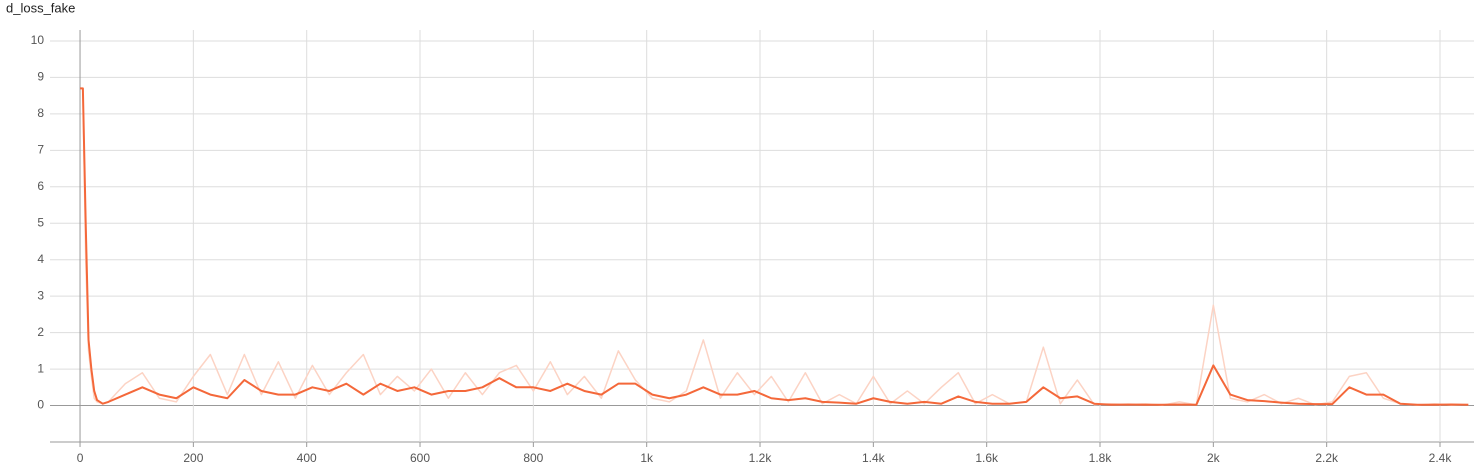 Image resolution: width=1474 pixels, height=469 pixels. Describe the element at coordinates (307, 458) in the screenshot. I see `x-tick-label: 400` at that location.